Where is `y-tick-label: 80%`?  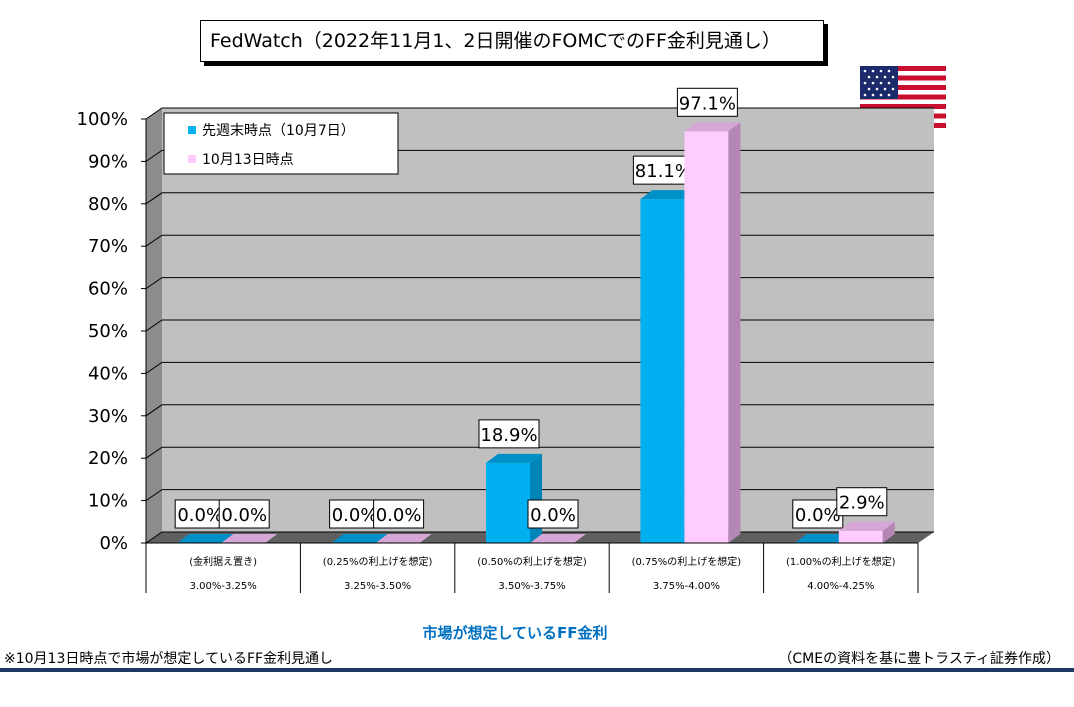 y-tick-label: 80% is located at coordinates (108, 204).